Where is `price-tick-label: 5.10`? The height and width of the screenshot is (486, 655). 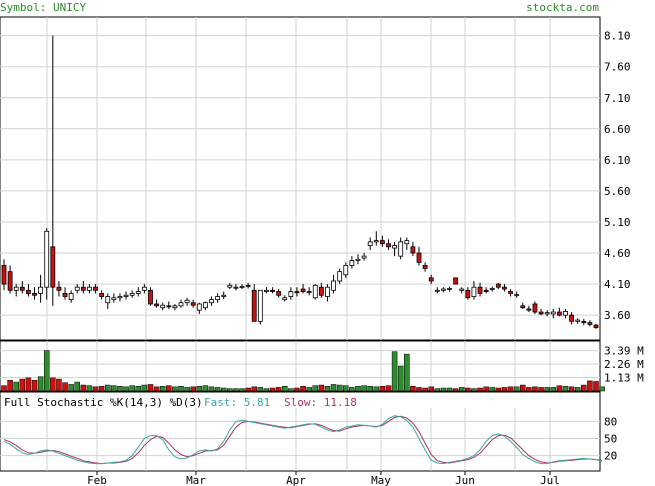 price-tick-label: 5.10 is located at coordinates (617, 222).